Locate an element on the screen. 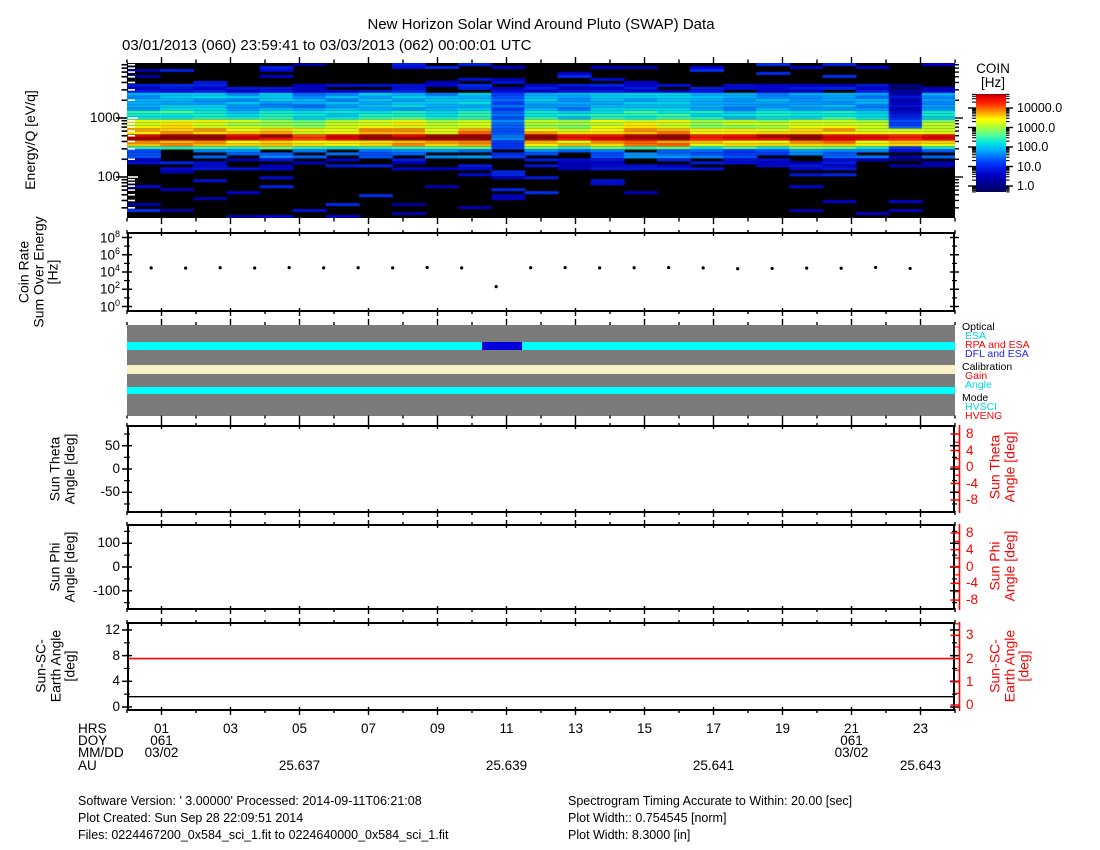  energy-axis-label: Energy/Q [eV/q] is located at coordinates (29, 140).